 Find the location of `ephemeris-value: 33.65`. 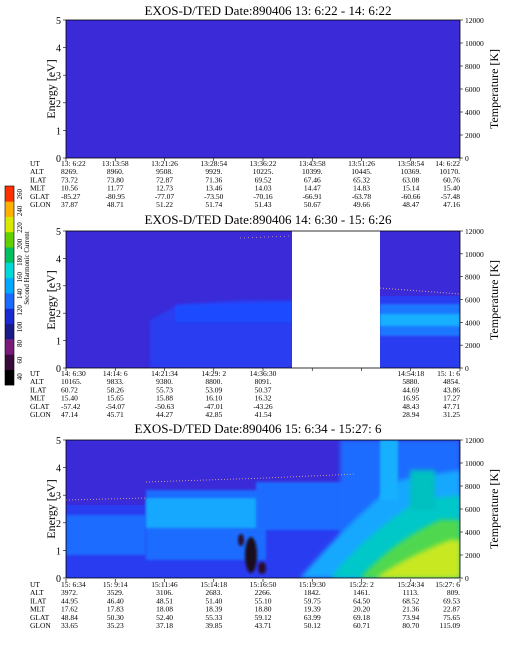

ephemeris-value: 33.65 is located at coordinates (69, 625).